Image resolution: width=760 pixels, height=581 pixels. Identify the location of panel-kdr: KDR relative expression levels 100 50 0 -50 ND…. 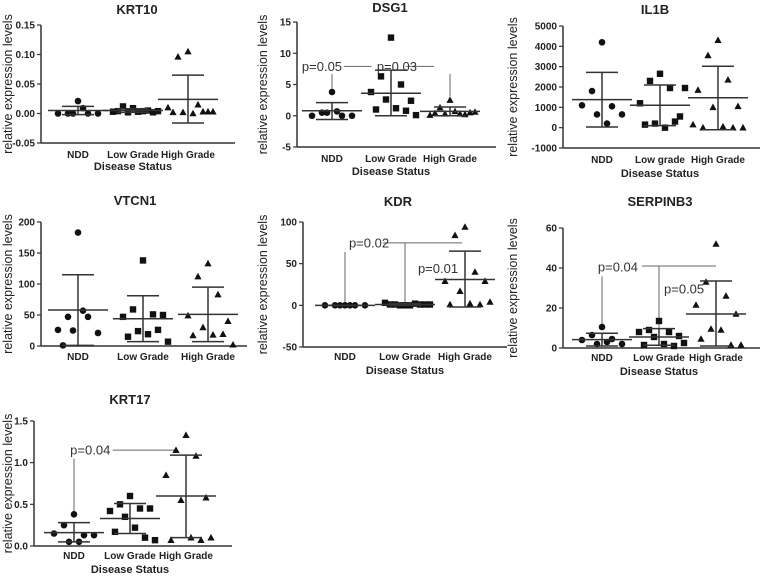
(382, 278).